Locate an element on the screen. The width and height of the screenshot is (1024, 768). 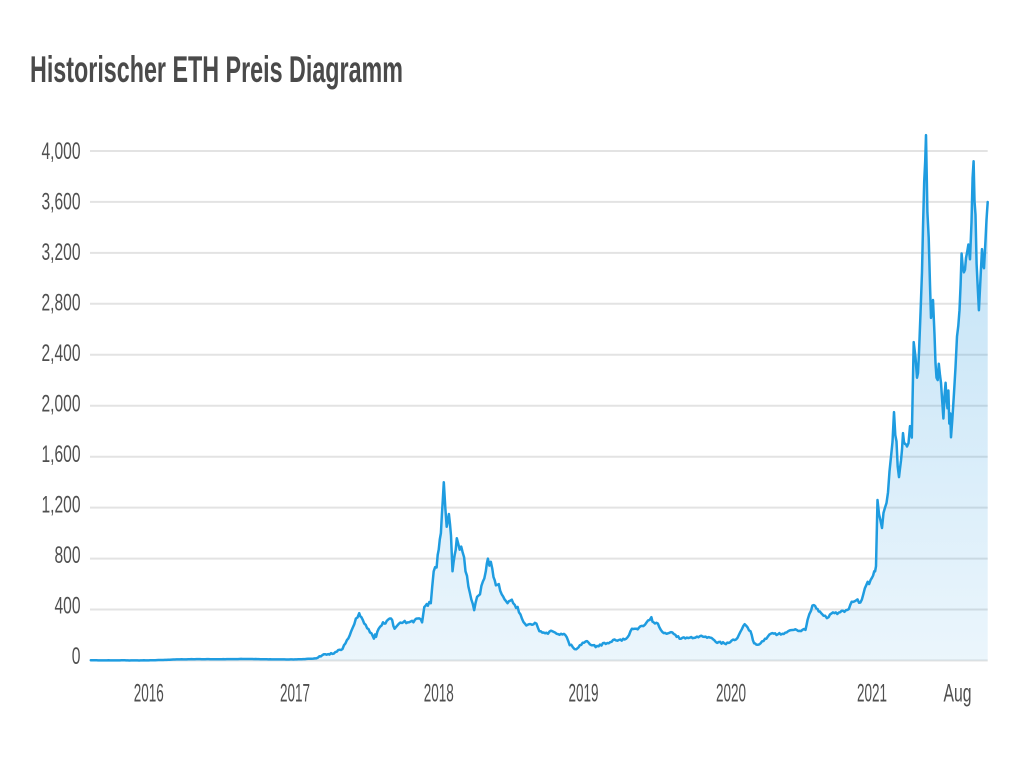
svg-text: 3,200 is located at coordinates (61, 252).